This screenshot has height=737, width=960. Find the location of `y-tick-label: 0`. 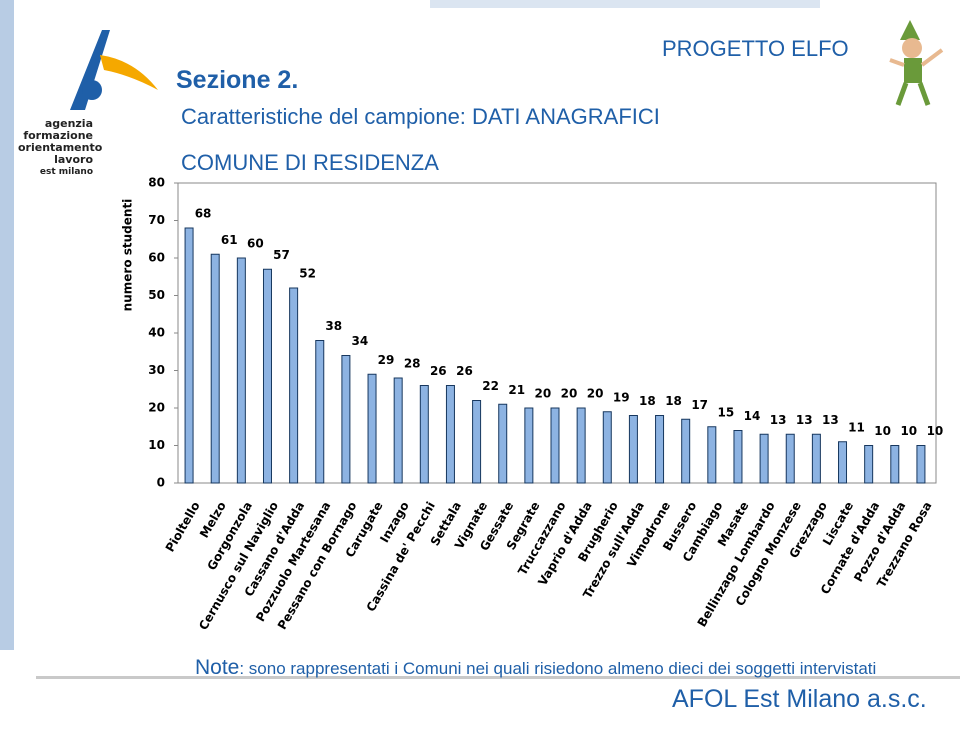

y-tick-label: 0 is located at coordinates (161, 483).